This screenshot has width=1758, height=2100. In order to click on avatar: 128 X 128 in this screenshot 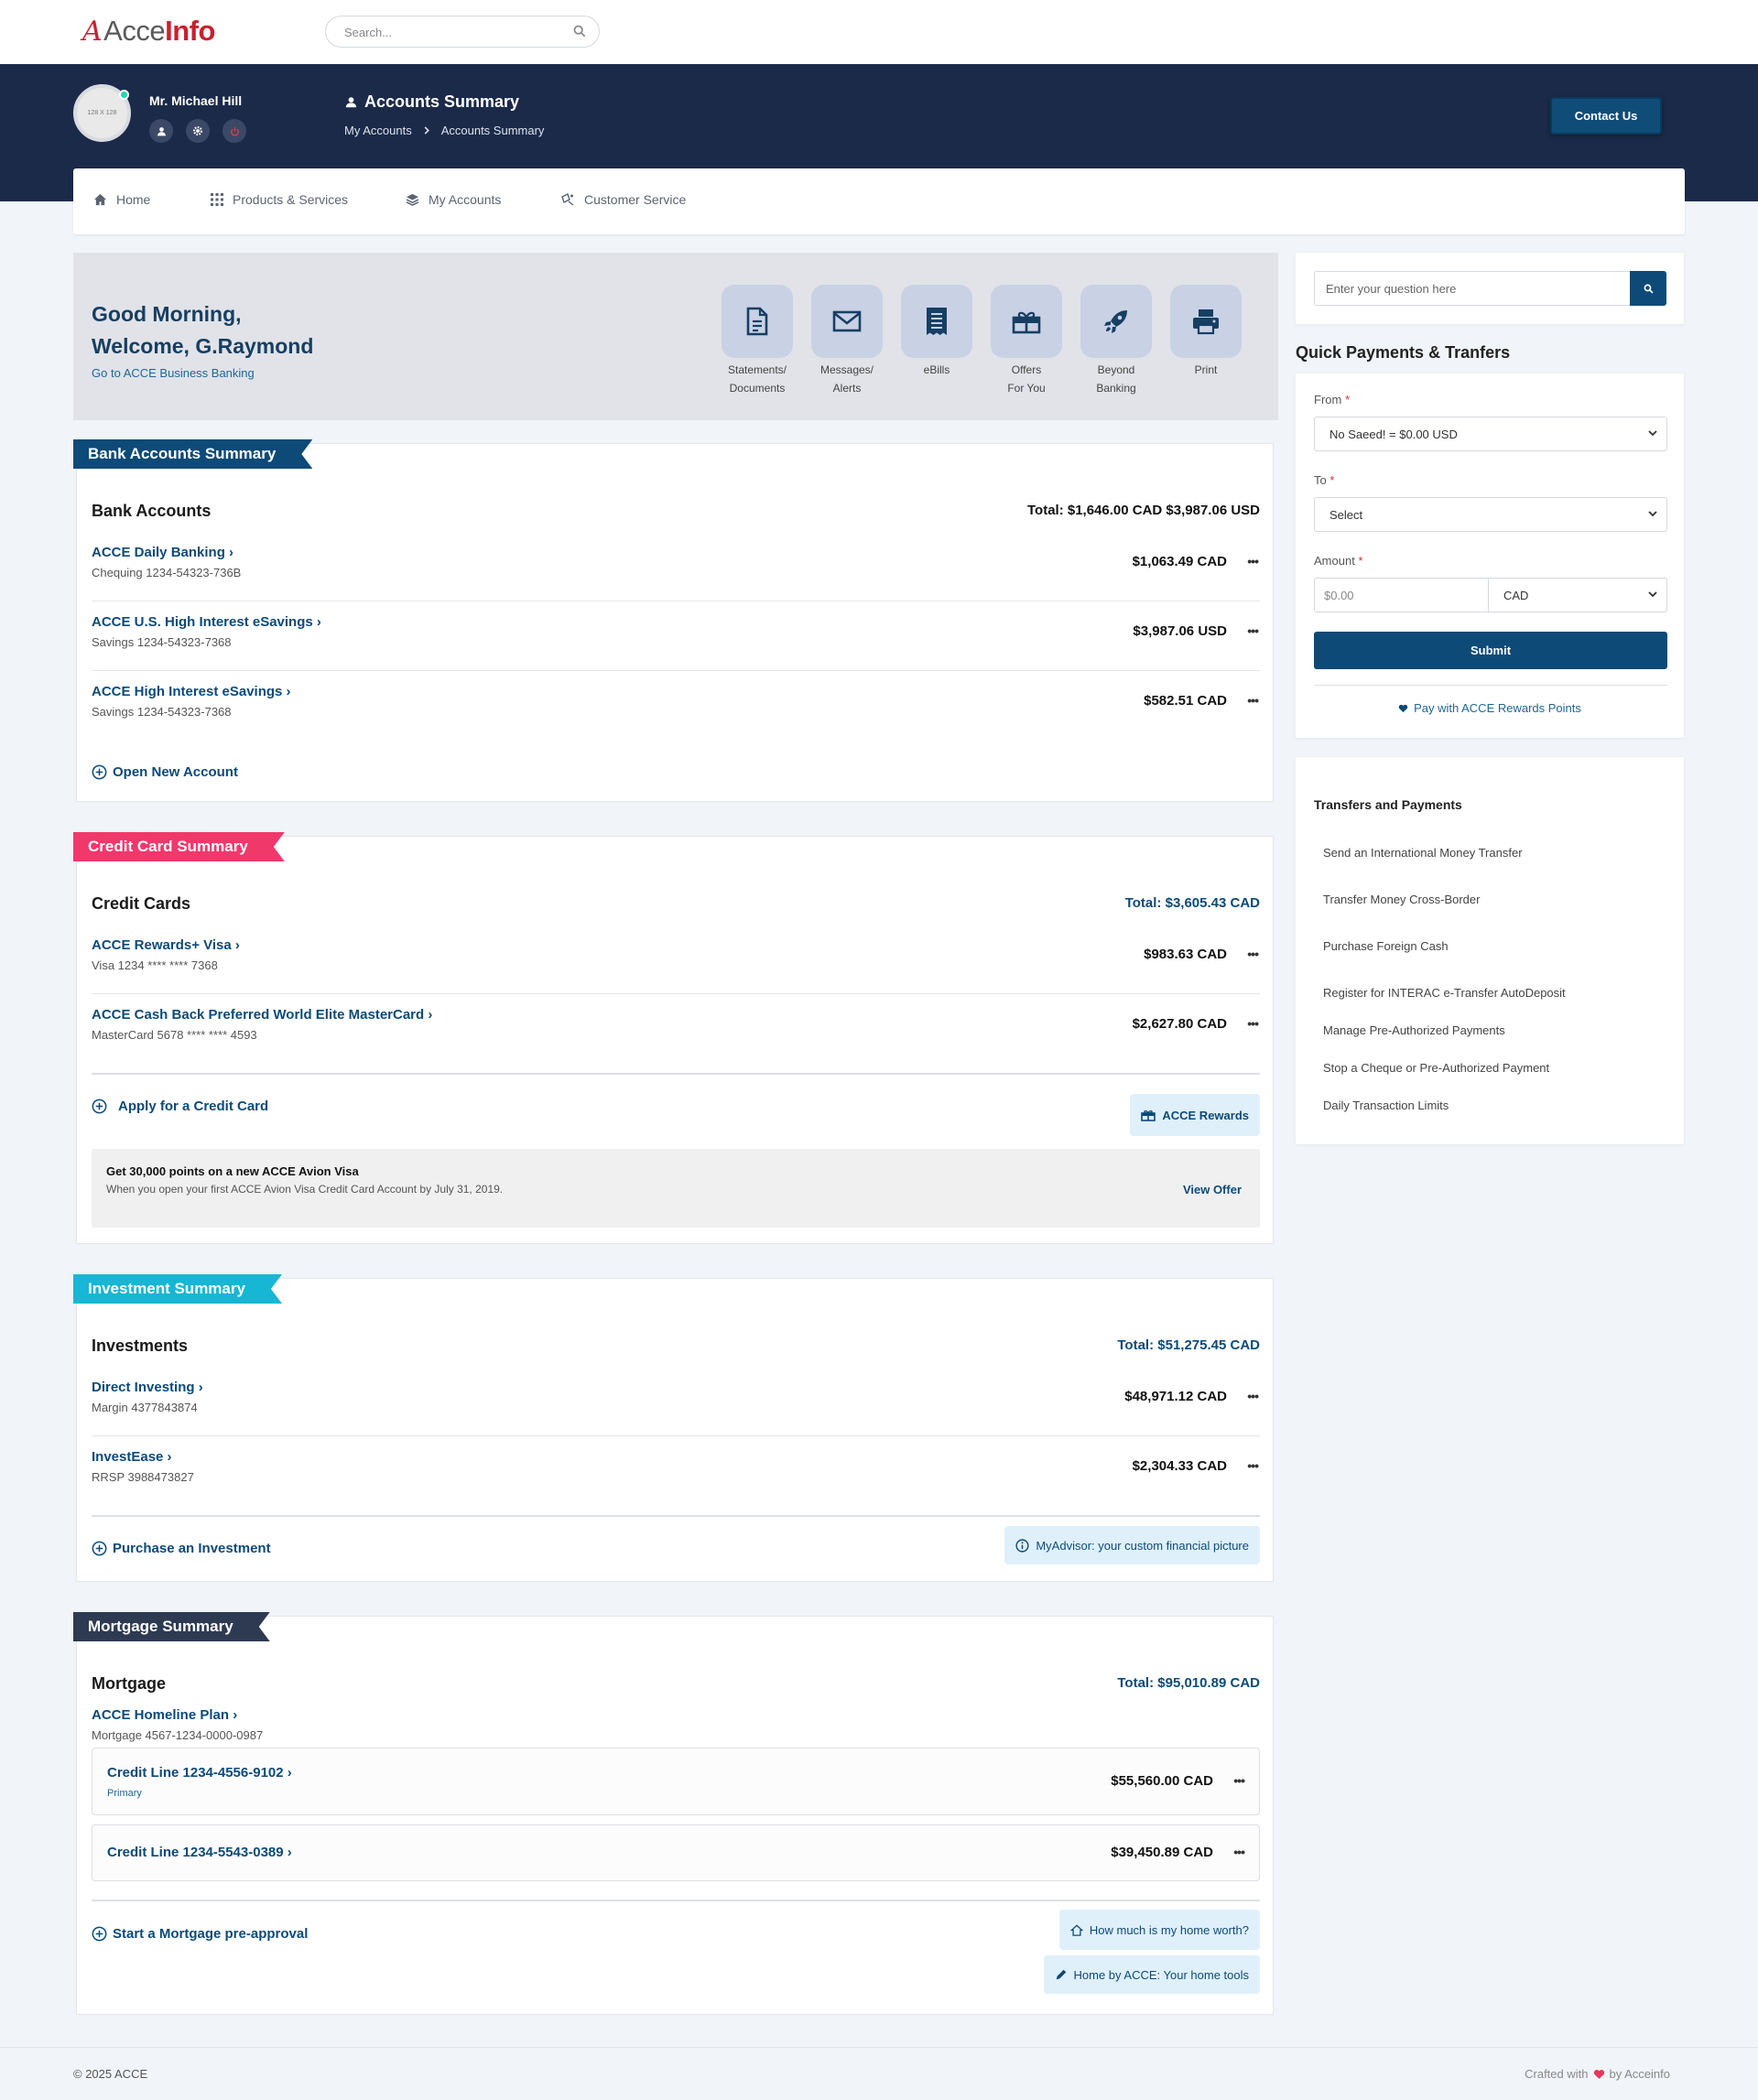, I will do `click(102, 113)`.